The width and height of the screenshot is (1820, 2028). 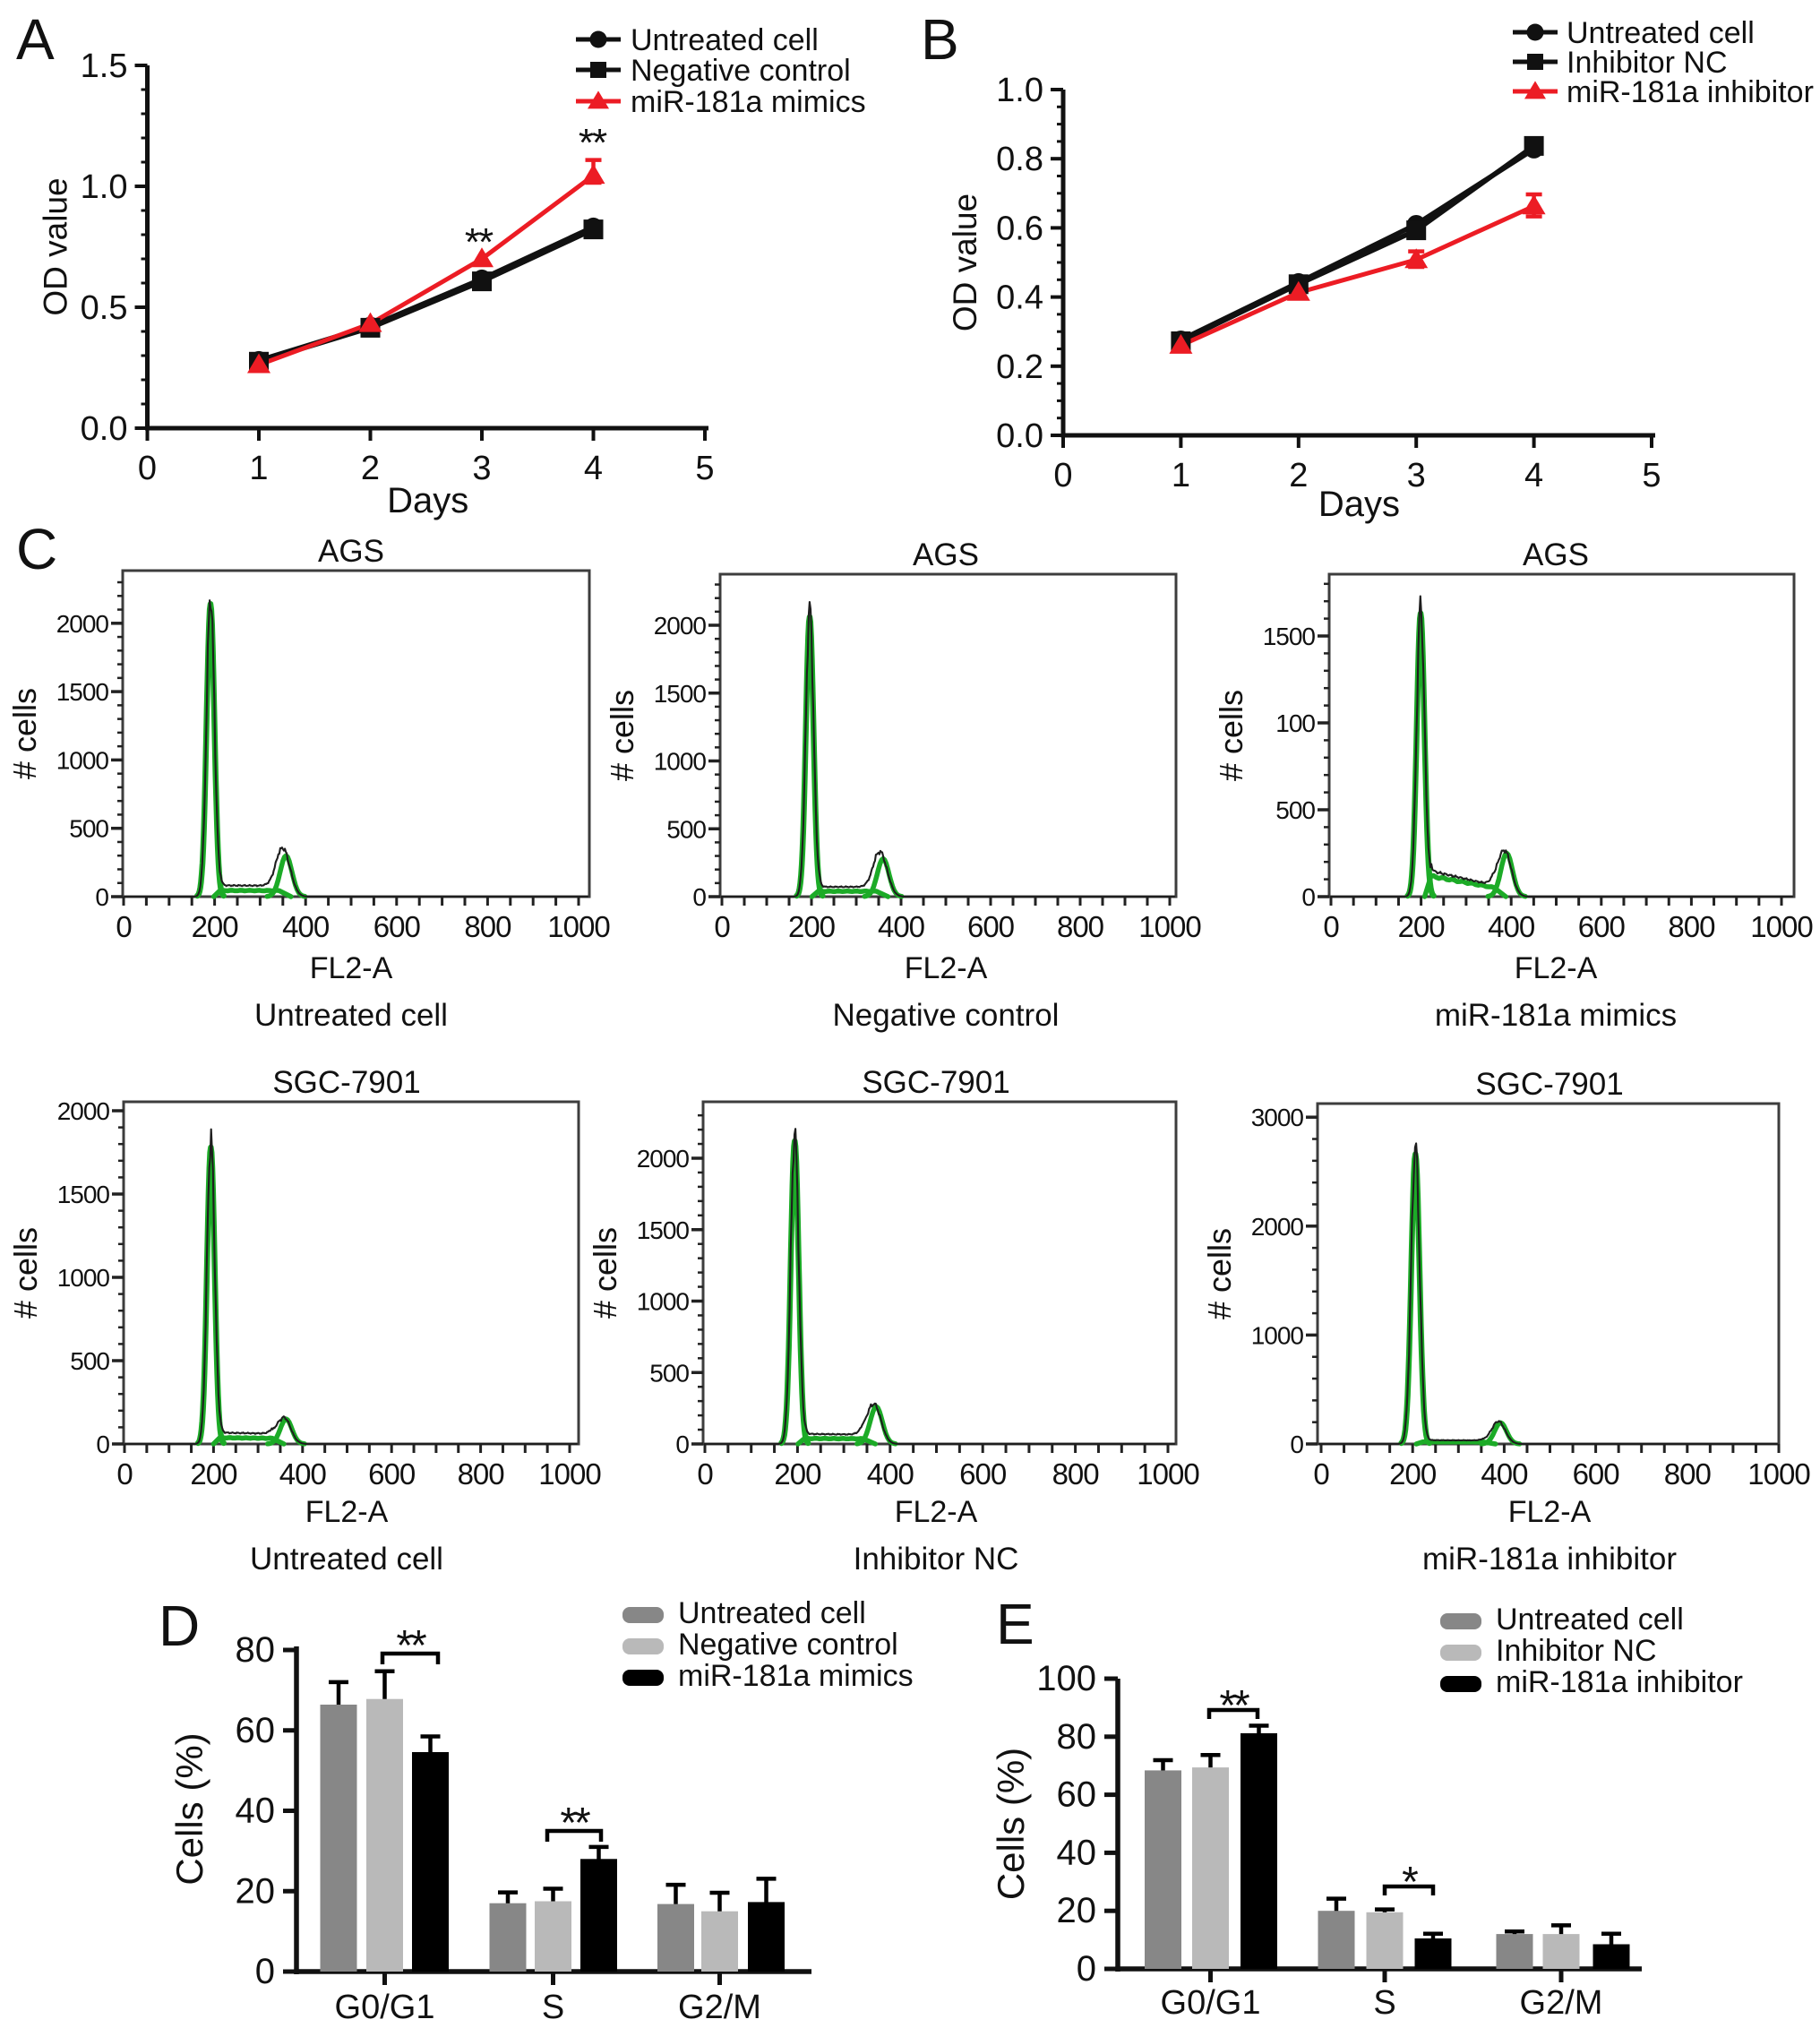 I want to click on svg-text: E, so click(x=1015, y=1624).